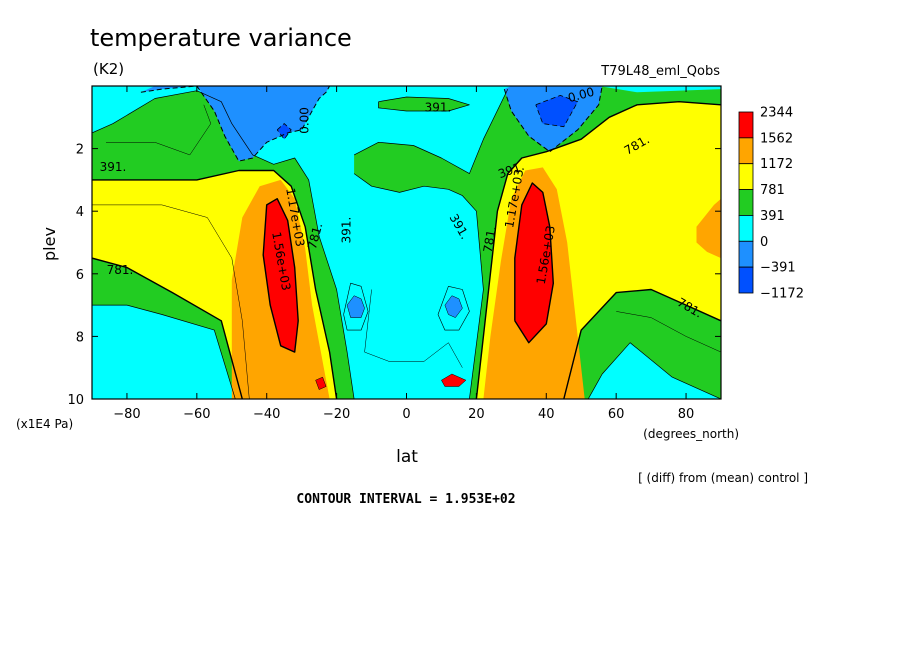 This screenshot has height=654, width=904. What do you see at coordinates (776, 164) in the screenshot?
I see `legend-level-2: 1172` at bounding box center [776, 164].